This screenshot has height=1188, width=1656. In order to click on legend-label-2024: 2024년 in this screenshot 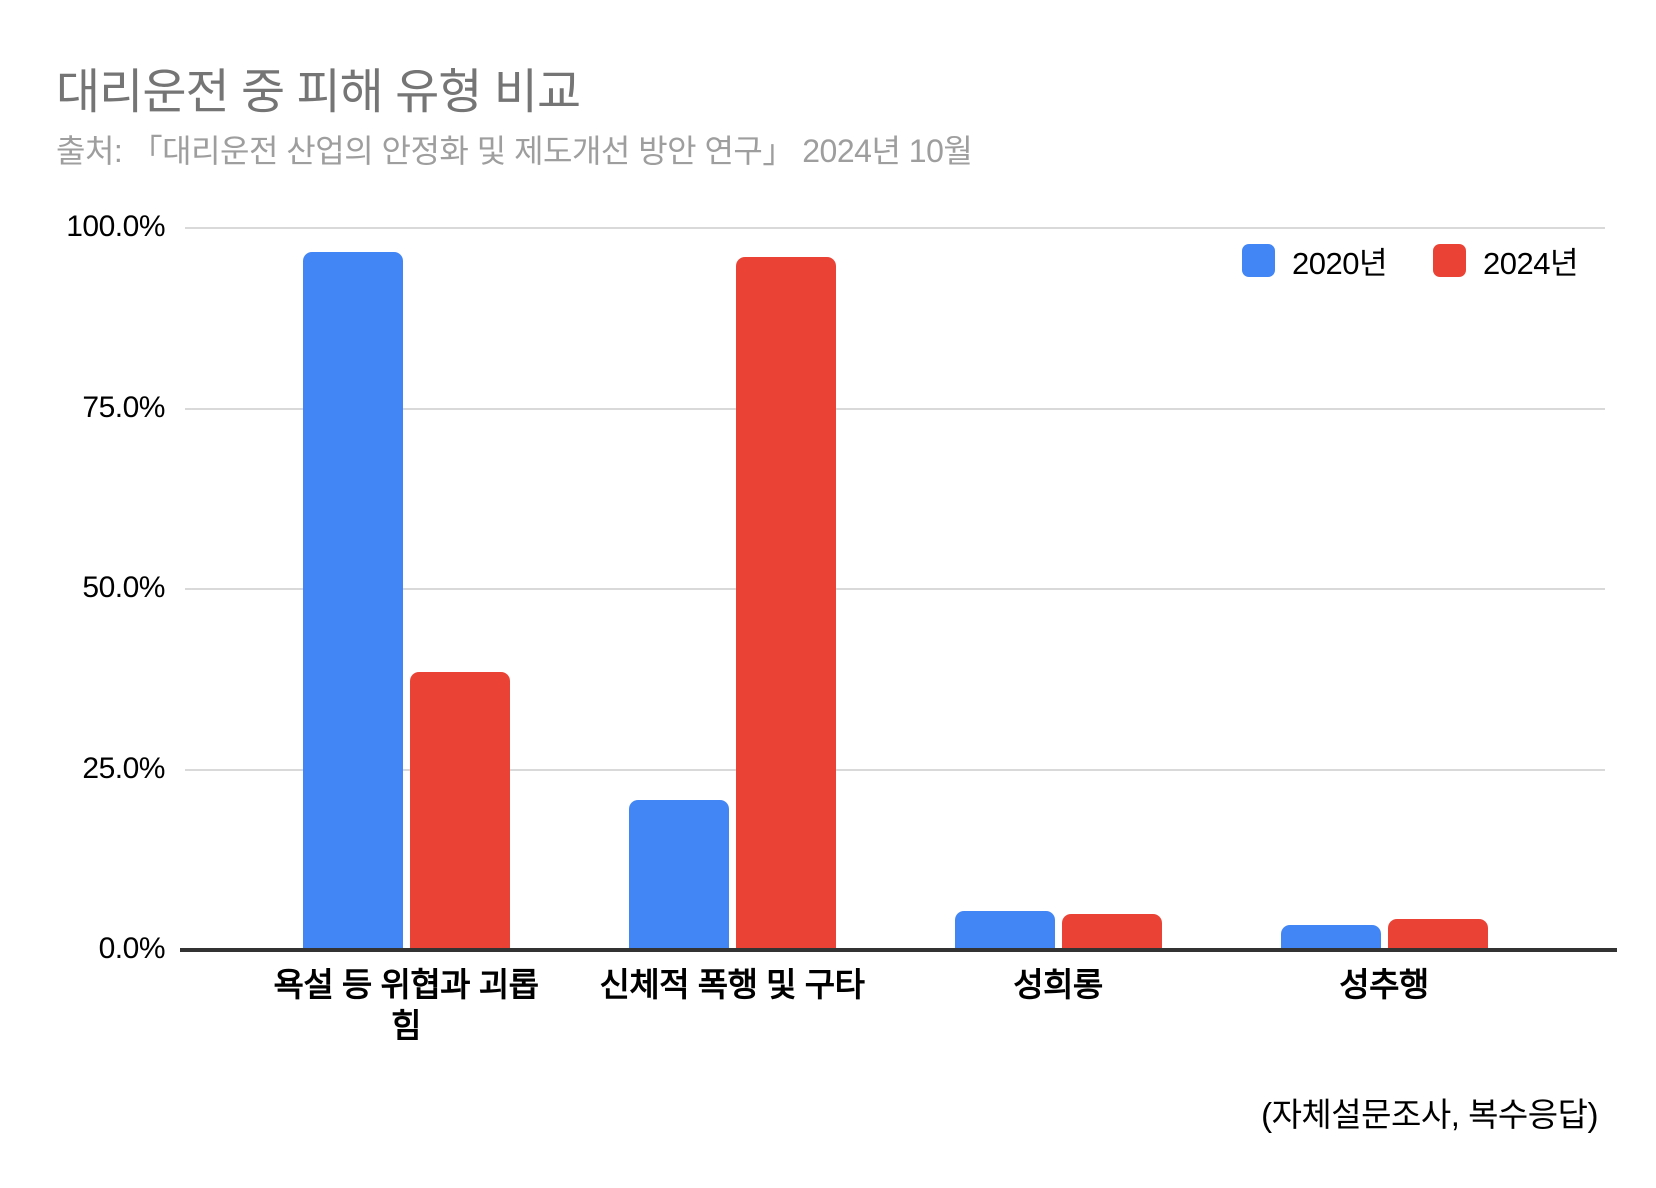, I will do `click(1530, 263)`.